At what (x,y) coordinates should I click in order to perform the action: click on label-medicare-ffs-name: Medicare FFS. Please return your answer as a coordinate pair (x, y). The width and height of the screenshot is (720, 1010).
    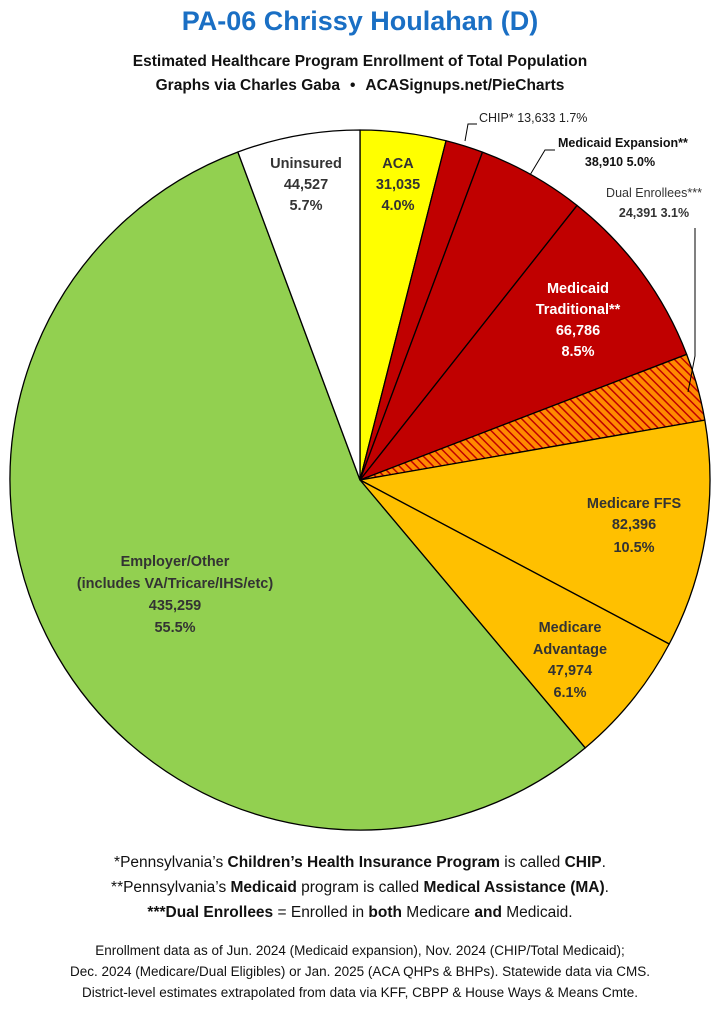
    Looking at the image, I should click on (634, 504).